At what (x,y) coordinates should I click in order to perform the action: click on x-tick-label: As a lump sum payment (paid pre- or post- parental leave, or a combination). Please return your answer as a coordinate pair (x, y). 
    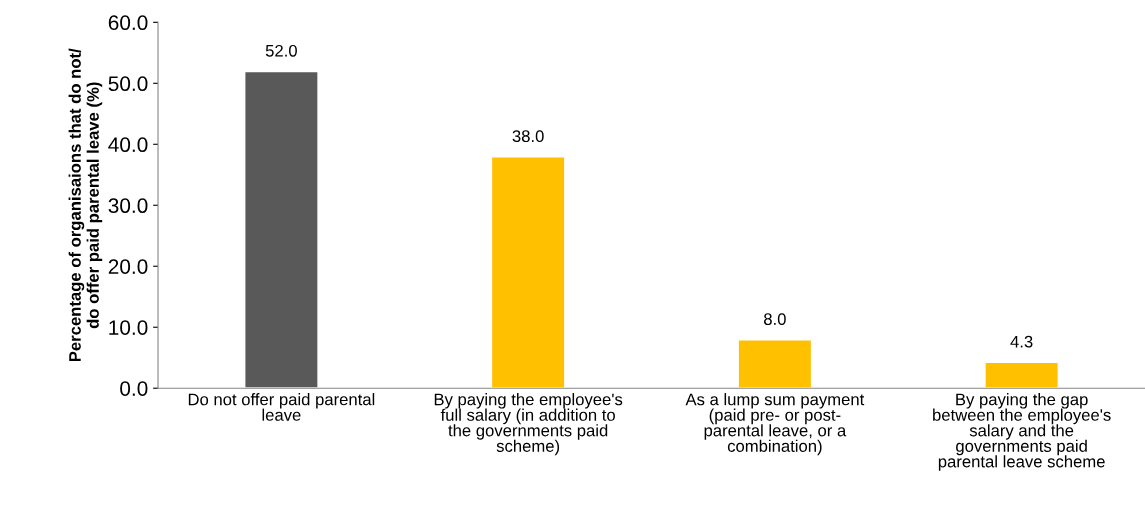
    Looking at the image, I should click on (775, 424).